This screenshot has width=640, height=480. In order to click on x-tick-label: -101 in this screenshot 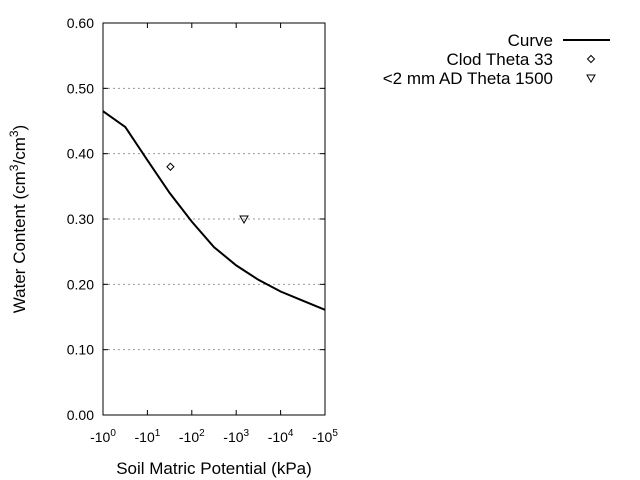, I will do `click(148, 436)`.